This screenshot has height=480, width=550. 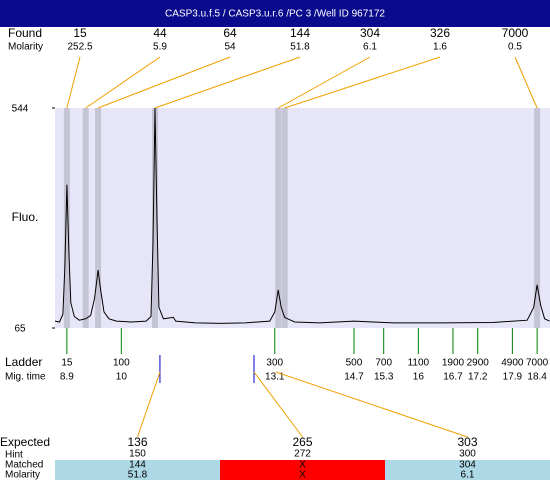 I want to click on ladder-size: 7000, so click(x=537, y=363).